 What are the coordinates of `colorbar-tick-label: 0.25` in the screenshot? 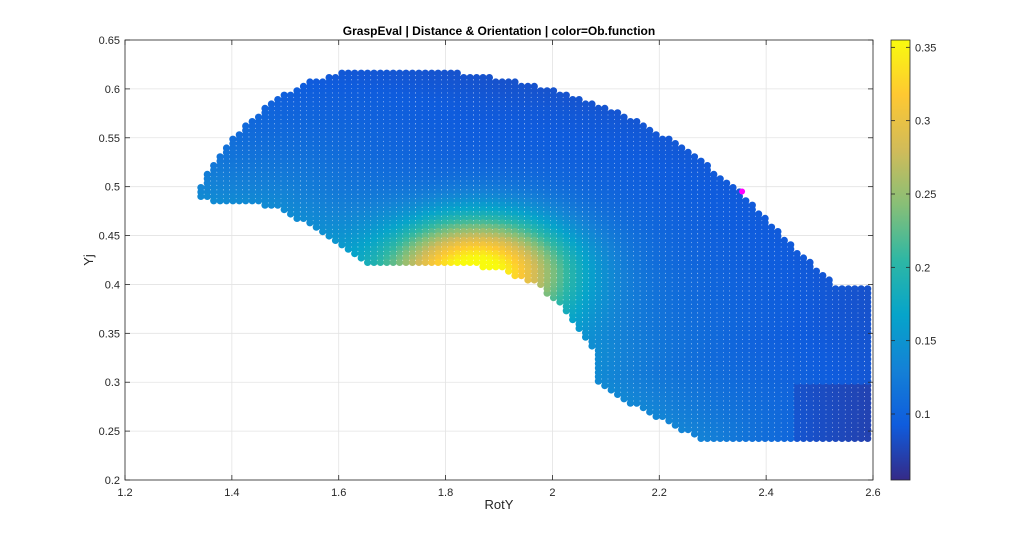 It's located at (925, 195).